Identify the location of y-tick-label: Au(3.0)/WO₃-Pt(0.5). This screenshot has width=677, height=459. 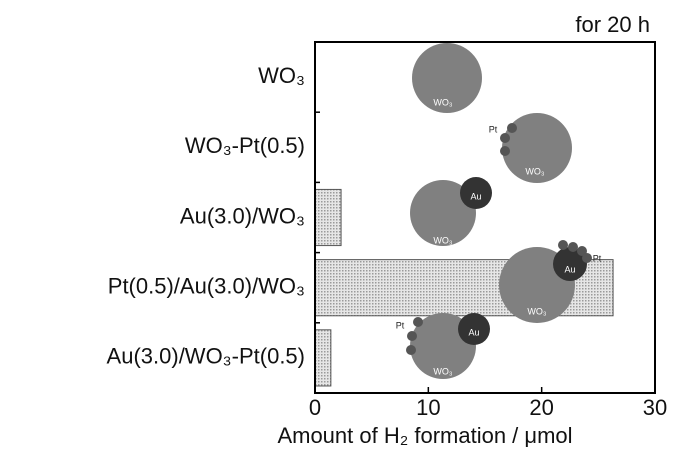
(206, 356).